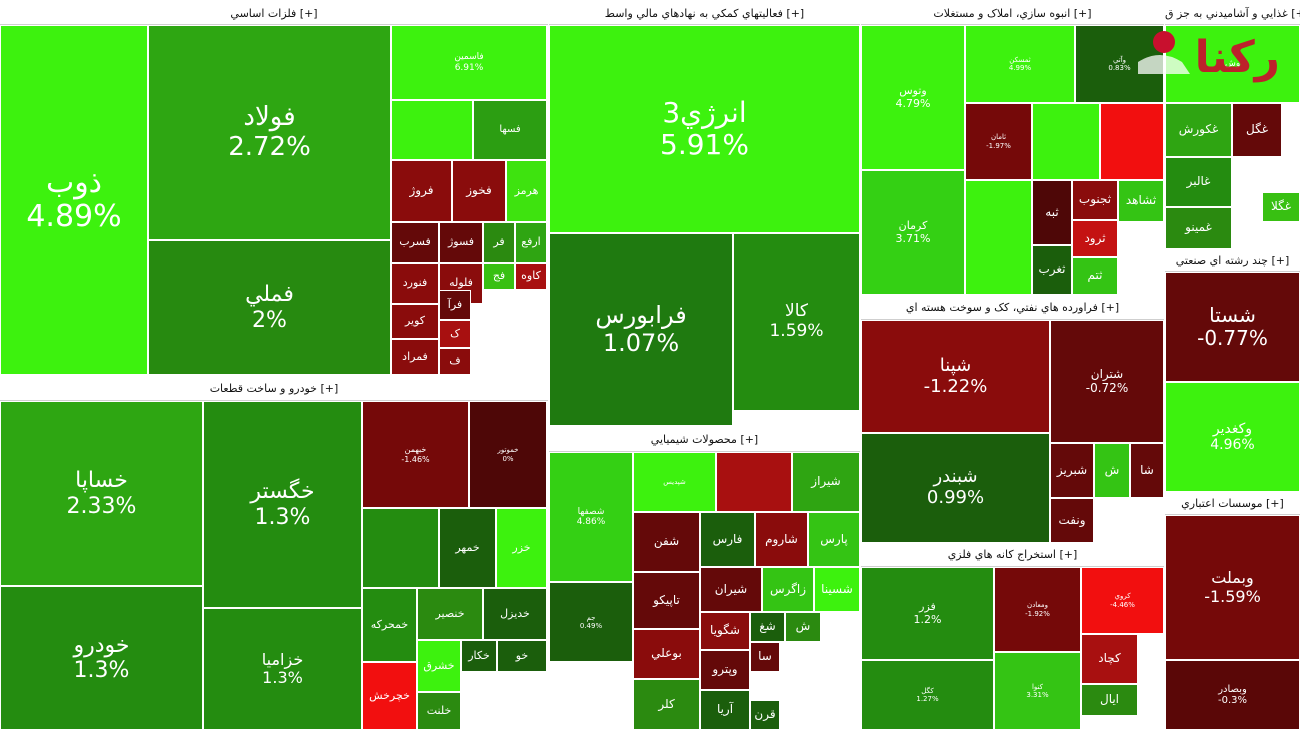  What do you see at coordinates (439, 711) in the screenshot?
I see `stock-cell: خلنت` at bounding box center [439, 711].